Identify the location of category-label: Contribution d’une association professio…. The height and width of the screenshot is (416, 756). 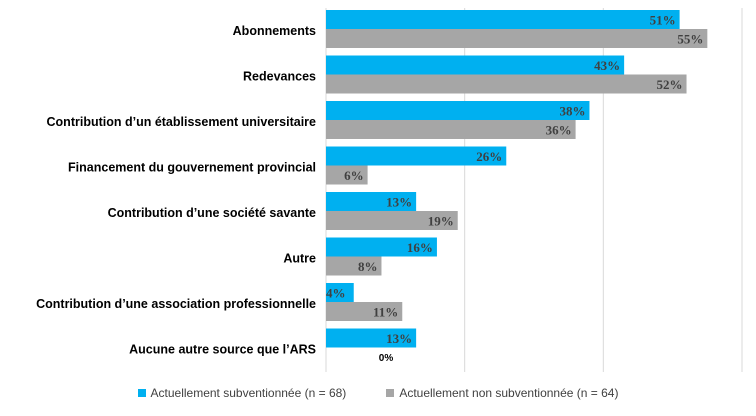
(176, 304).